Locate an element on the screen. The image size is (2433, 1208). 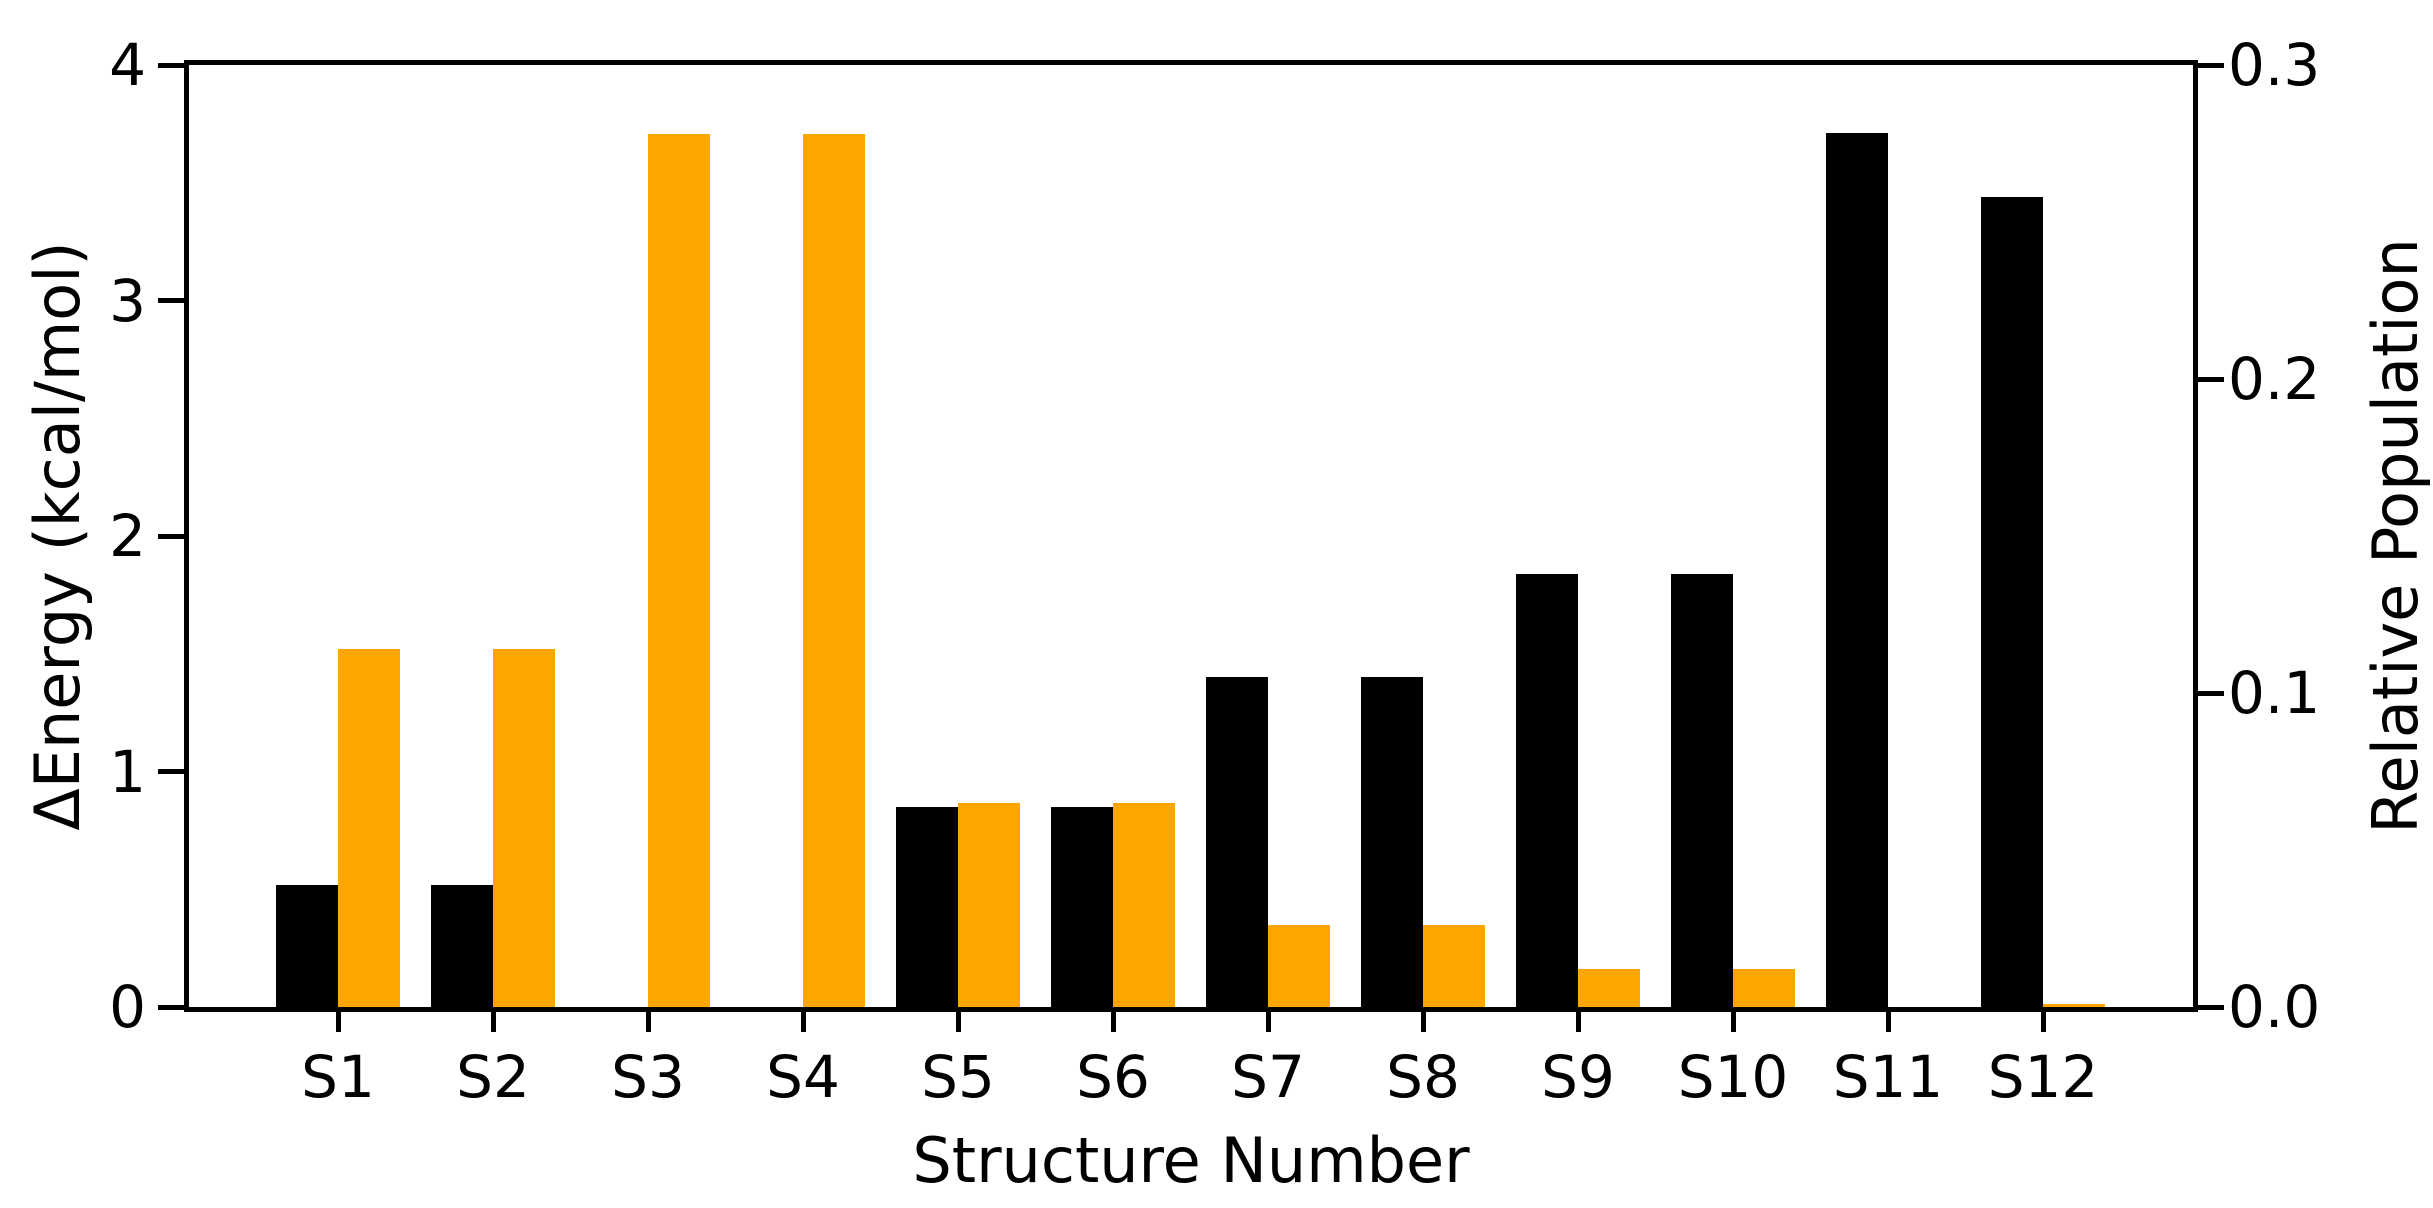
x-tick-s1 is located at coordinates (338, 1022).